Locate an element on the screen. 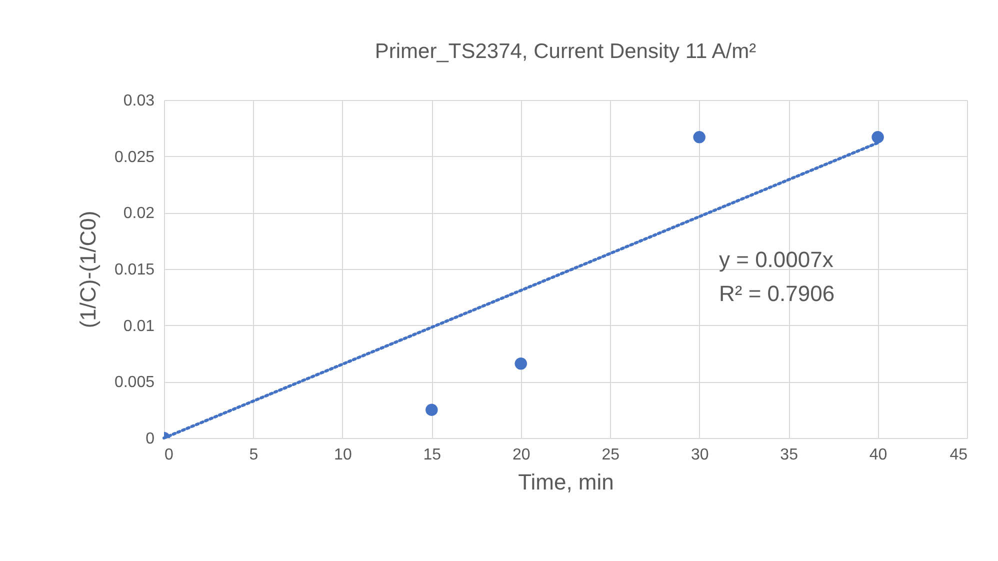 This screenshot has height=561, width=998. annotation: y = 0.0007x is located at coordinates (776, 259).